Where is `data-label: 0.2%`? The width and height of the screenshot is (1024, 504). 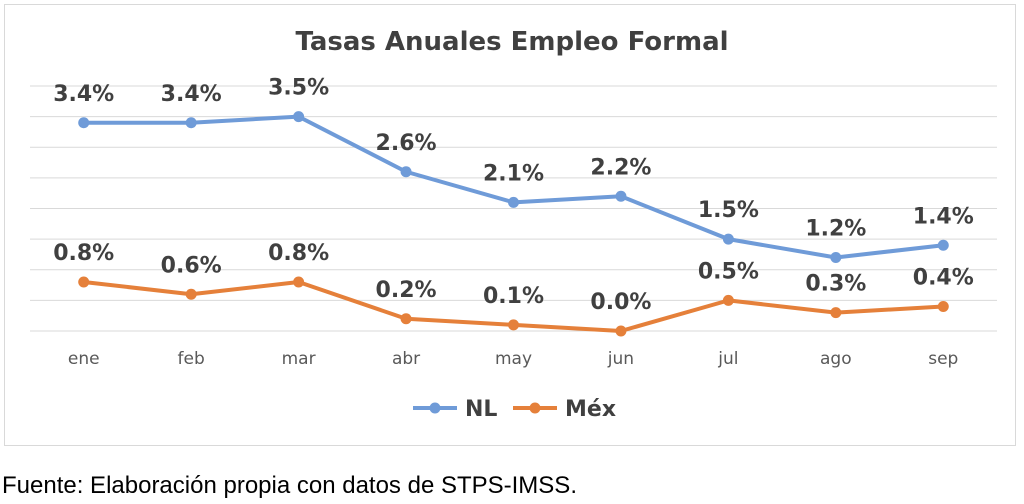
data-label: 0.2% is located at coordinates (406, 290).